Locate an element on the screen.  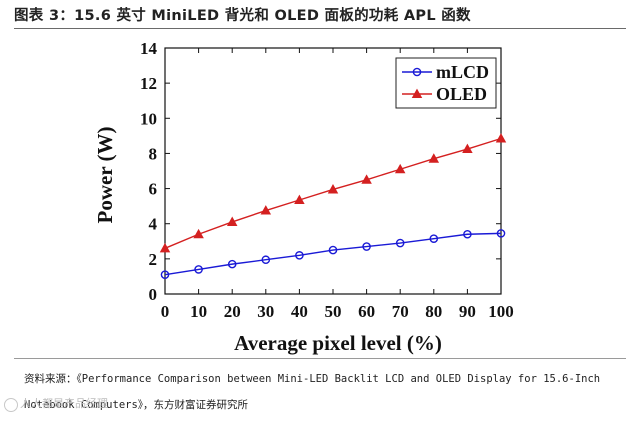
y-tick-label: 6 is located at coordinates (153, 189).